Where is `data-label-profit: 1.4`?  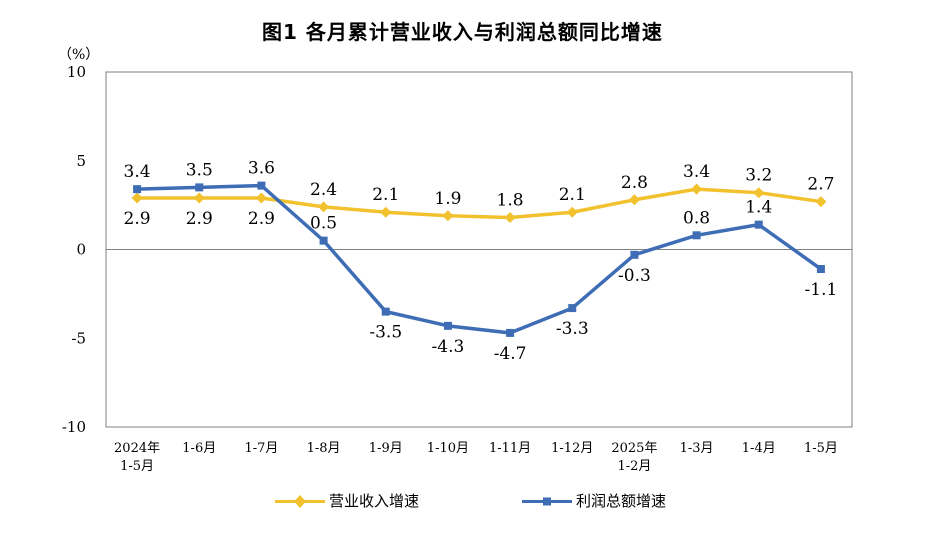 data-label-profit: 1.4 is located at coordinates (758, 208).